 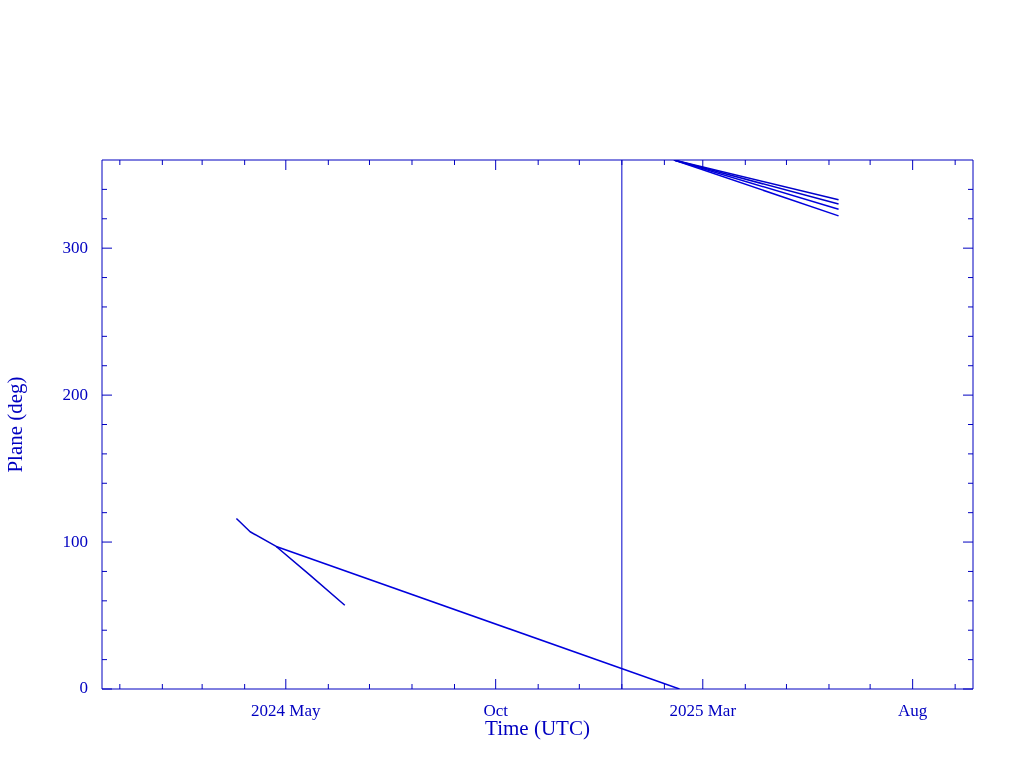 I want to click on y-tick-label: 100, so click(x=75, y=541).